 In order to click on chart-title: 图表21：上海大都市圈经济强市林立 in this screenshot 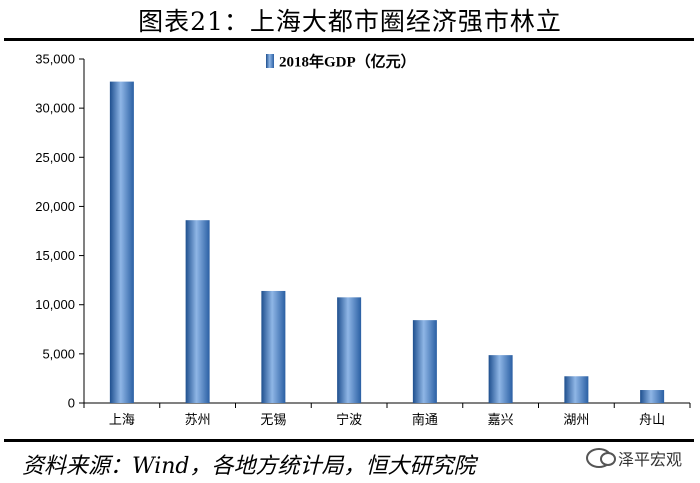, I will do `click(350, 21)`.